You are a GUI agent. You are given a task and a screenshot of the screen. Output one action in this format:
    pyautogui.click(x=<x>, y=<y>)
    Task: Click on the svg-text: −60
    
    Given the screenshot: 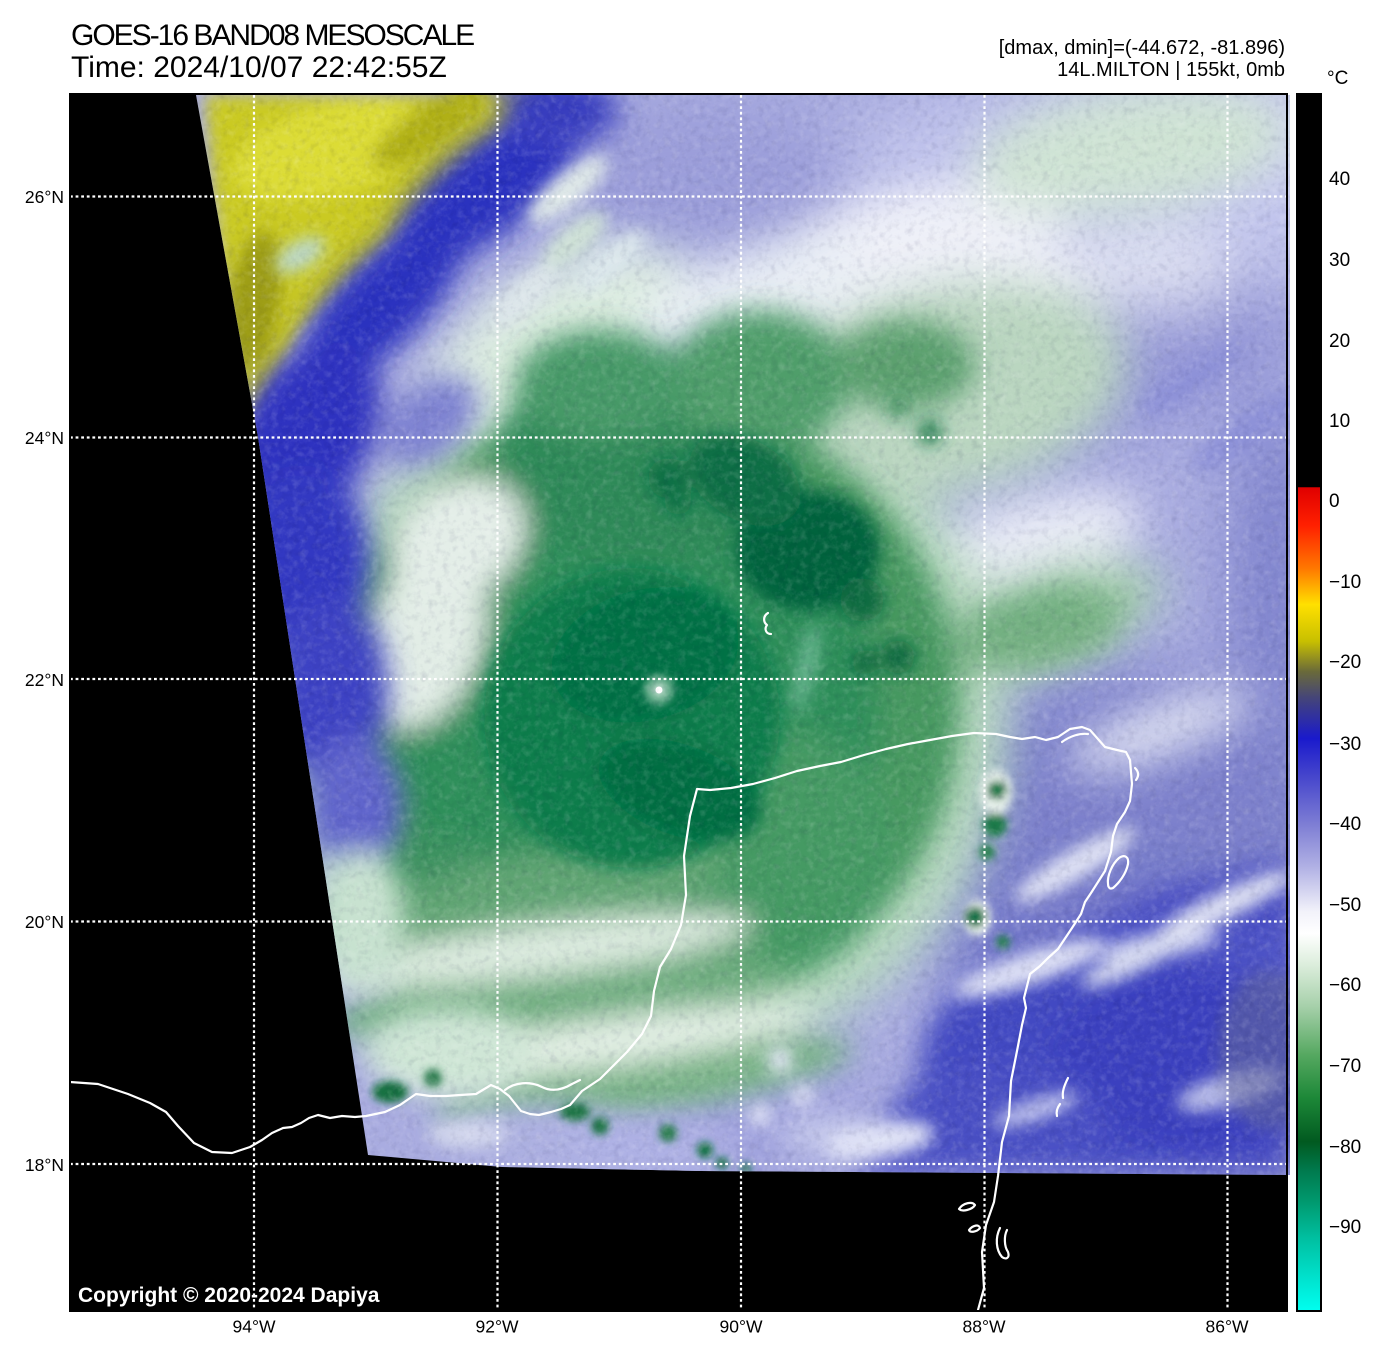 What is the action you would take?
    pyautogui.click(x=1345, y=985)
    